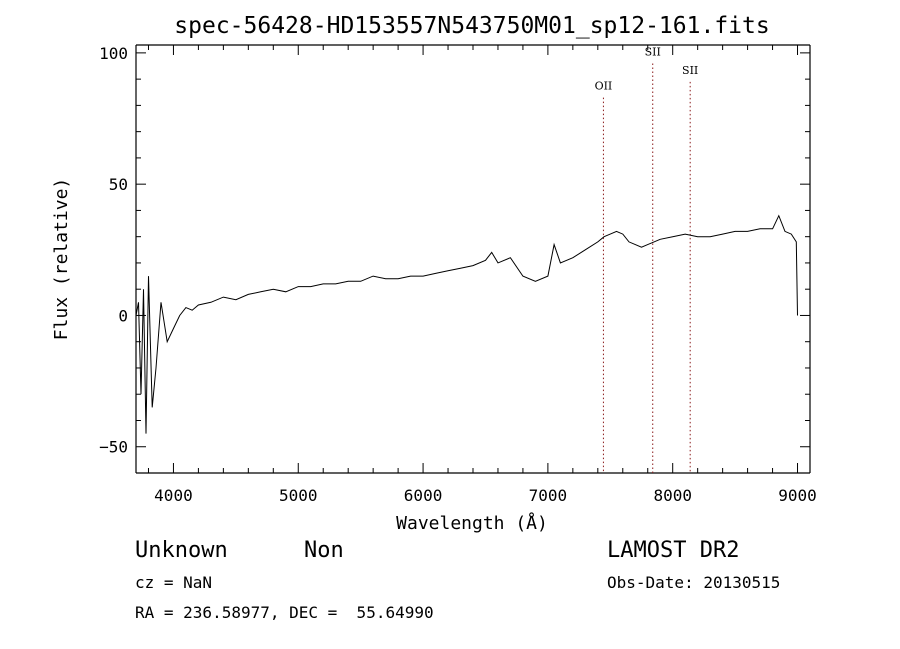 The height and width of the screenshot is (649, 900). Describe the element at coordinates (284, 612) in the screenshot. I see `coordinates: RA = 236.58977, DEC = 55.64990` at that location.